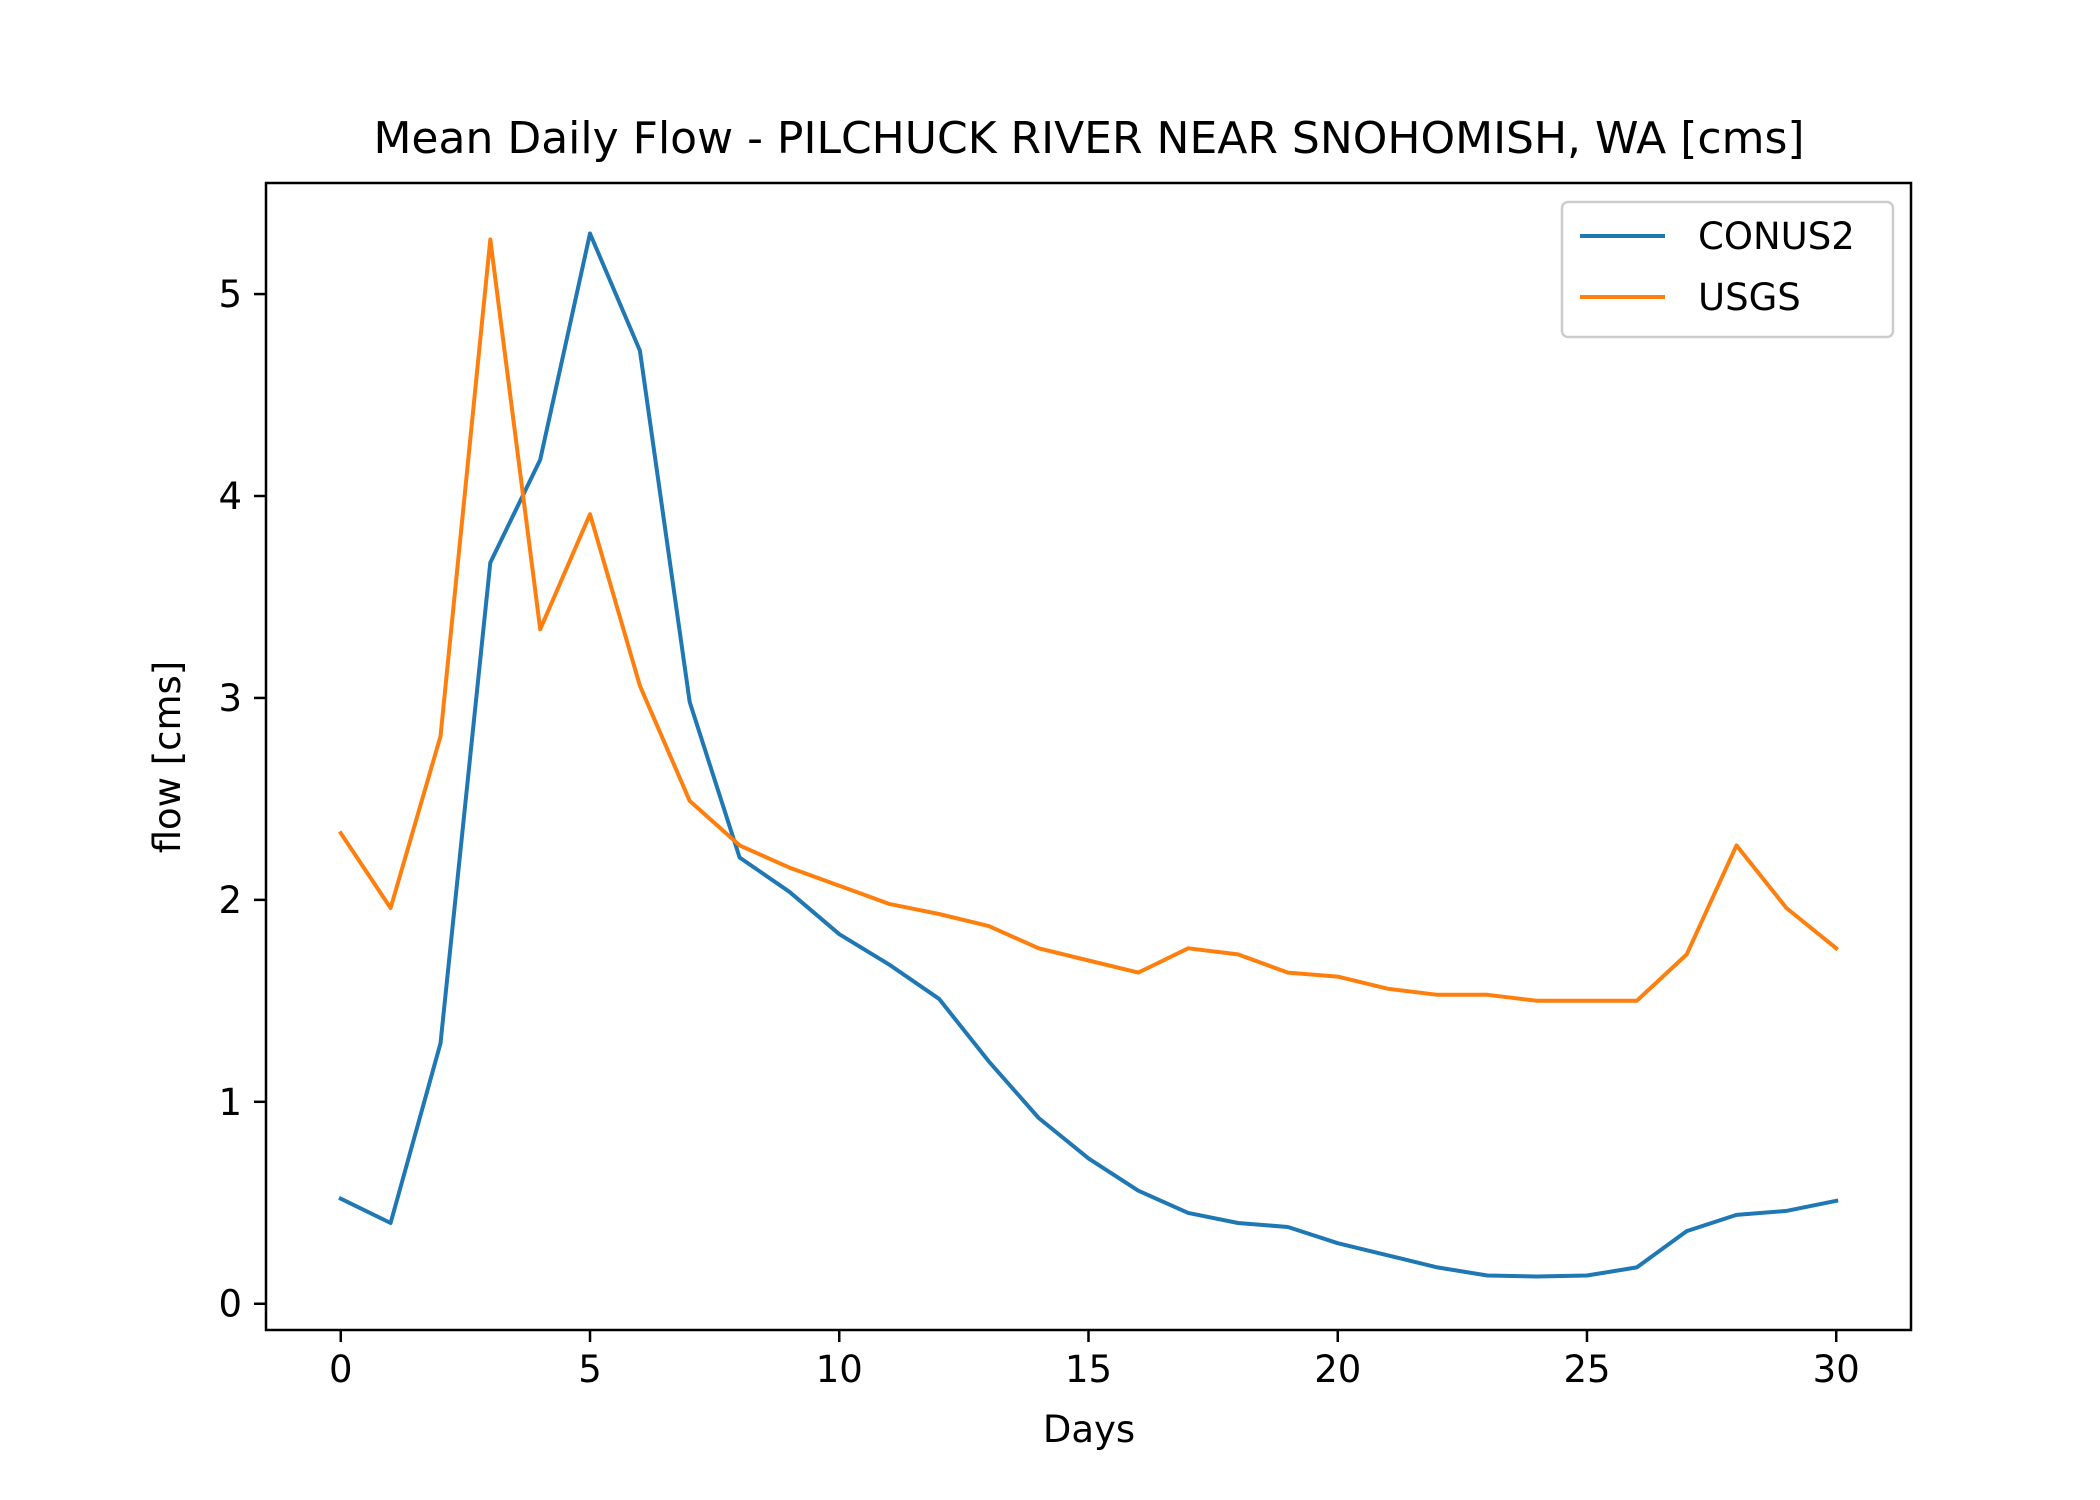 This screenshot has height=1500, width=2100. Describe the element at coordinates (230, 900) in the screenshot. I see `y-tick-label: 2` at that location.